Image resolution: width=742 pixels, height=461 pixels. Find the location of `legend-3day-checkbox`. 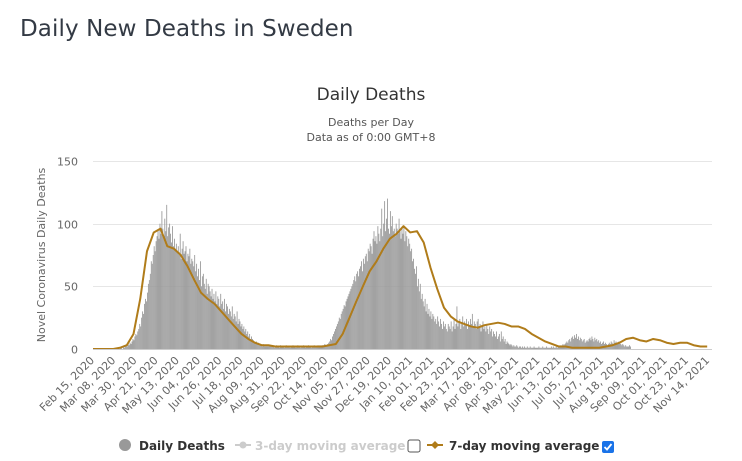

legend-3day-checkbox is located at coordinates (414, 446).